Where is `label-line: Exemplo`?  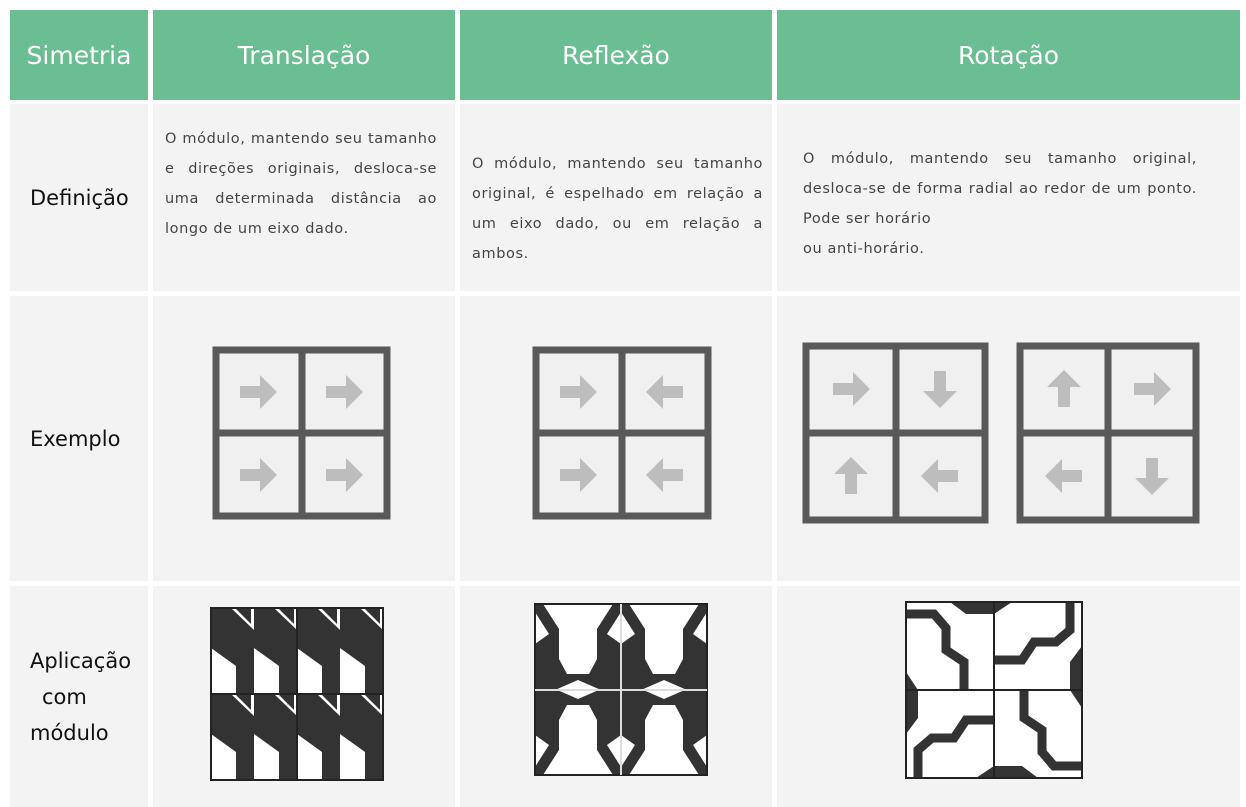 label-line: Exemplo is located at coordinates (75, 438).